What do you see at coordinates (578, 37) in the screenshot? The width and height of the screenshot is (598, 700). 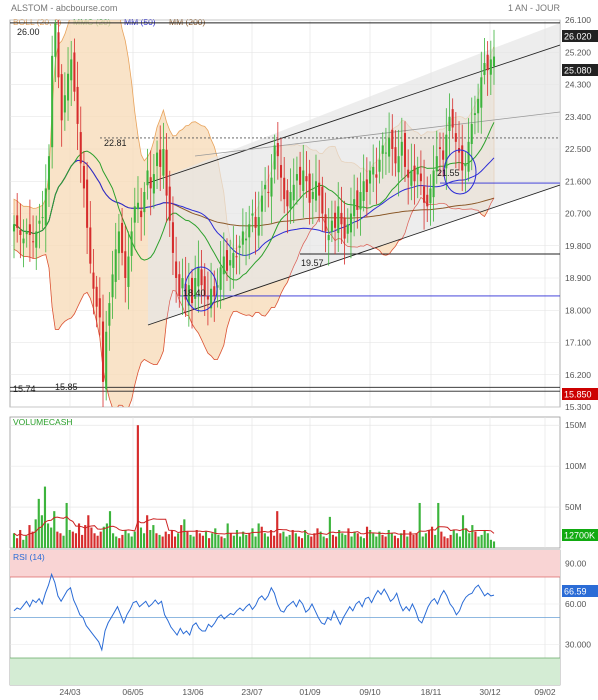 I see `svg-text: 26.020` at bounding box center [578, 37].